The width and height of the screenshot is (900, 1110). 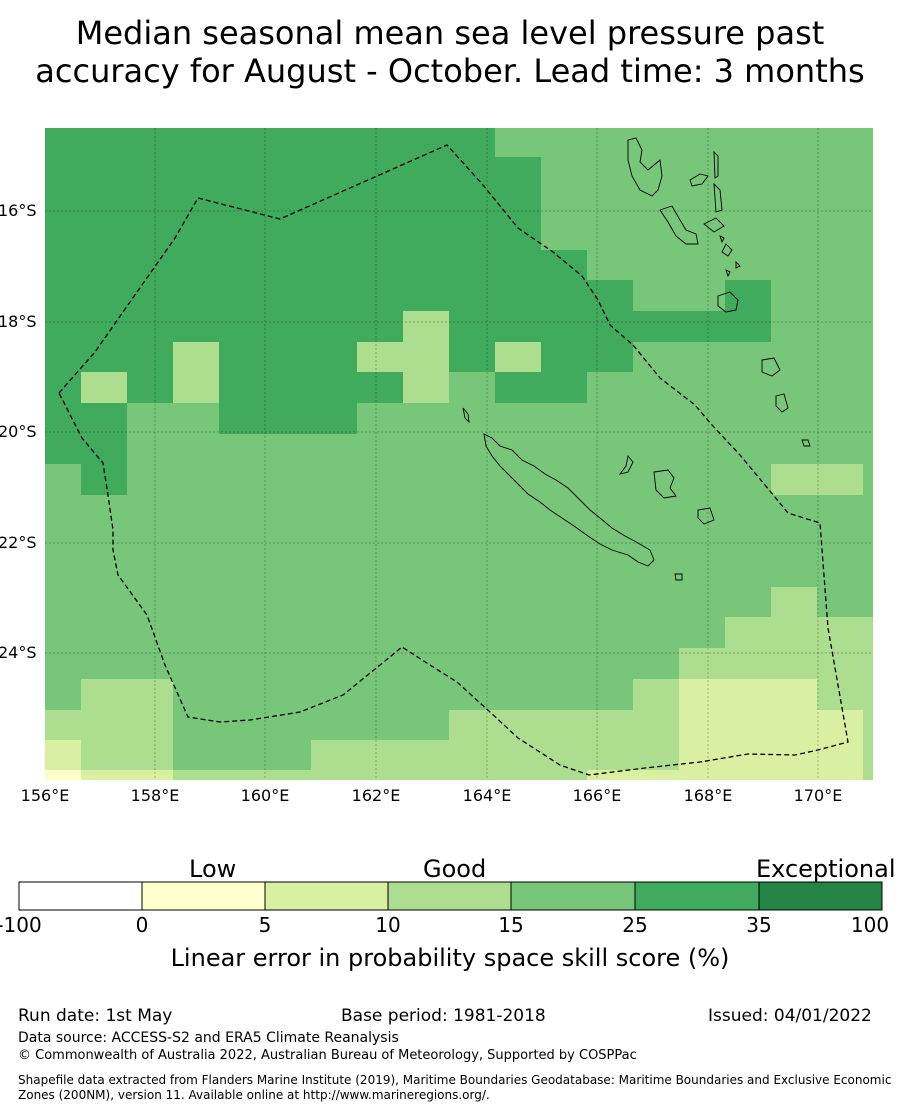 What do you see at coordinates (265, 925) in the screenshot?
I see `legend-tick: 5` at bounding box center [265, 925].